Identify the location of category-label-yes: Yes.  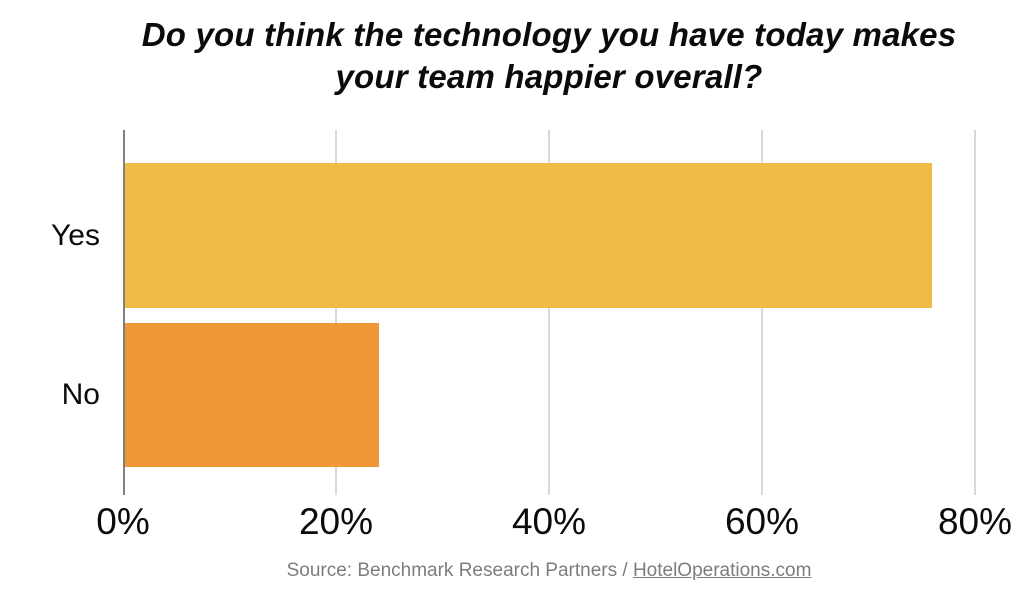
(75, 235).